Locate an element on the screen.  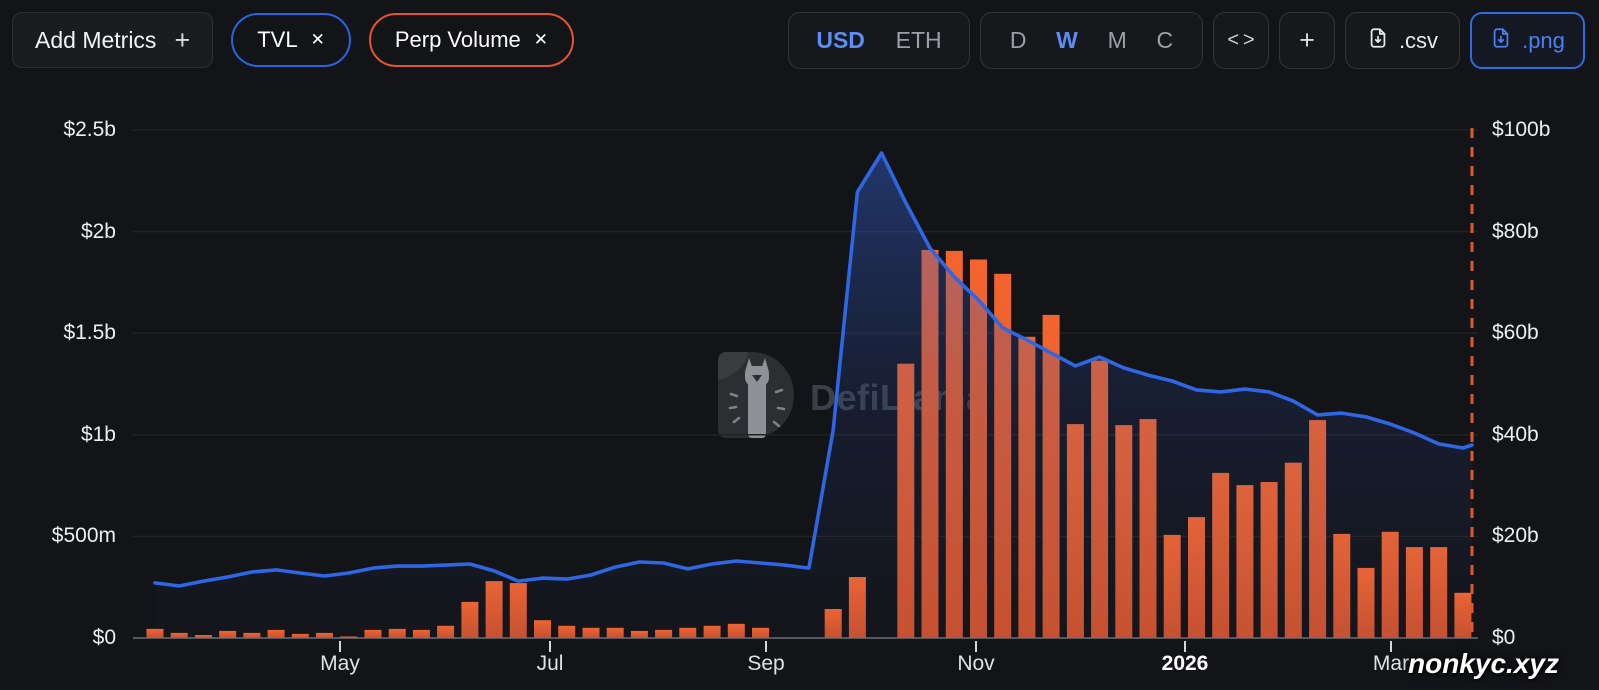
left-axis-tick: $0 is located at coordinates (104, 637).